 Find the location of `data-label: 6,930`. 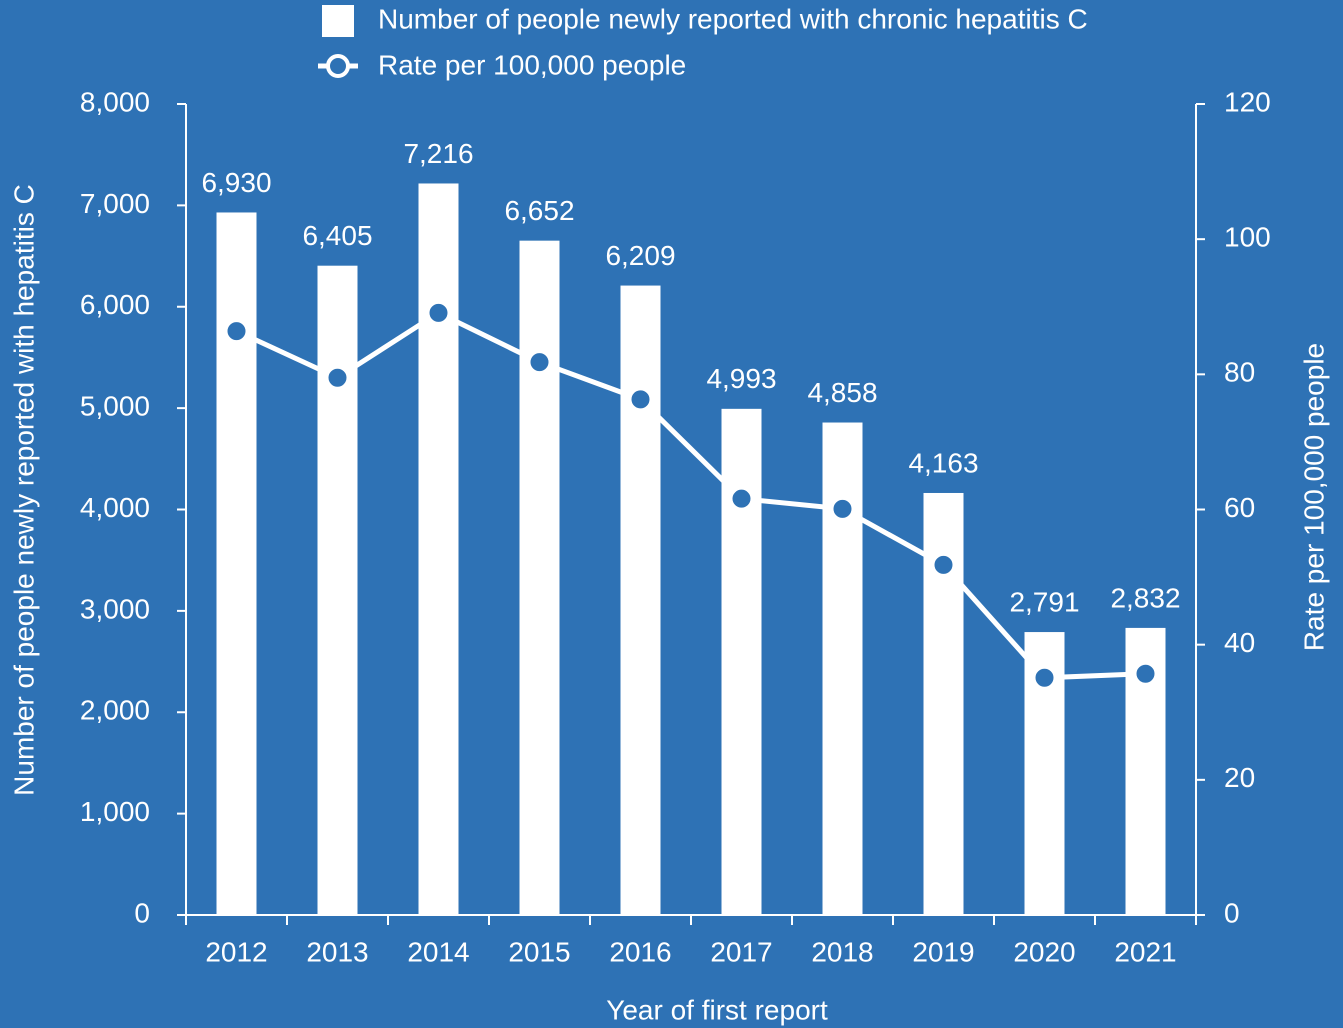

data-label: 6,930 is located at coordinates (236, 182).